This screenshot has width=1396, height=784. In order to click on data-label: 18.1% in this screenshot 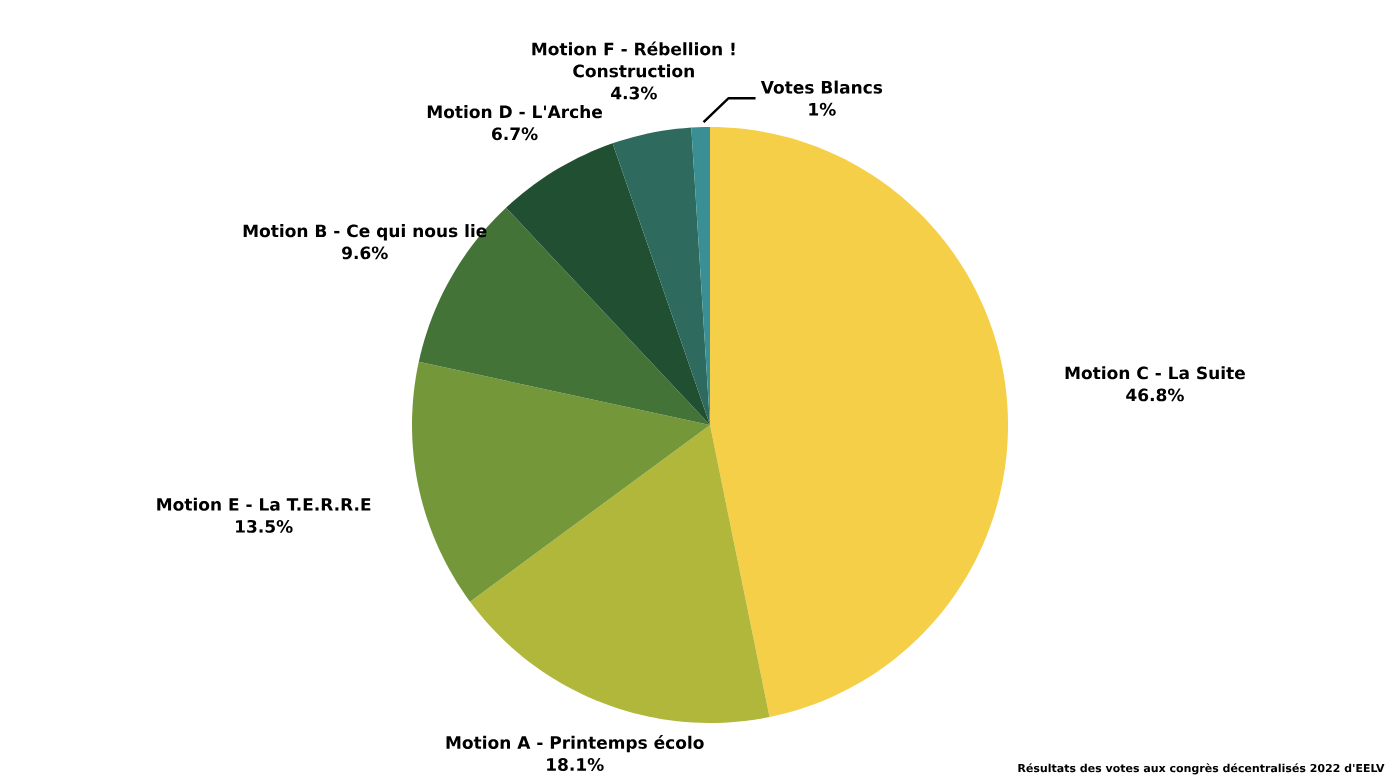, I will do `click(575, 764)`.